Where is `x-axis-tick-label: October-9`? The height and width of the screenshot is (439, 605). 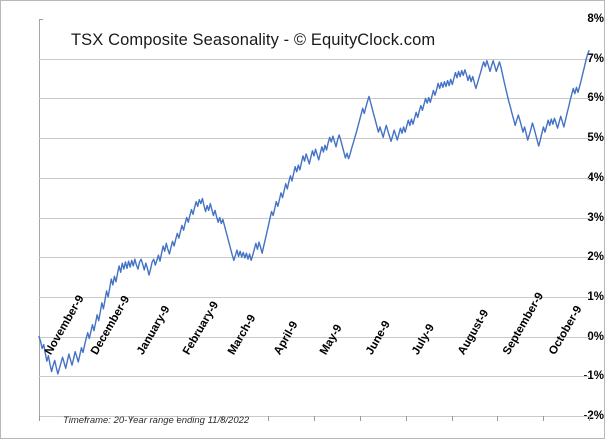 x-axis-tick-label: October-9 is located at coordinates (574, 333).